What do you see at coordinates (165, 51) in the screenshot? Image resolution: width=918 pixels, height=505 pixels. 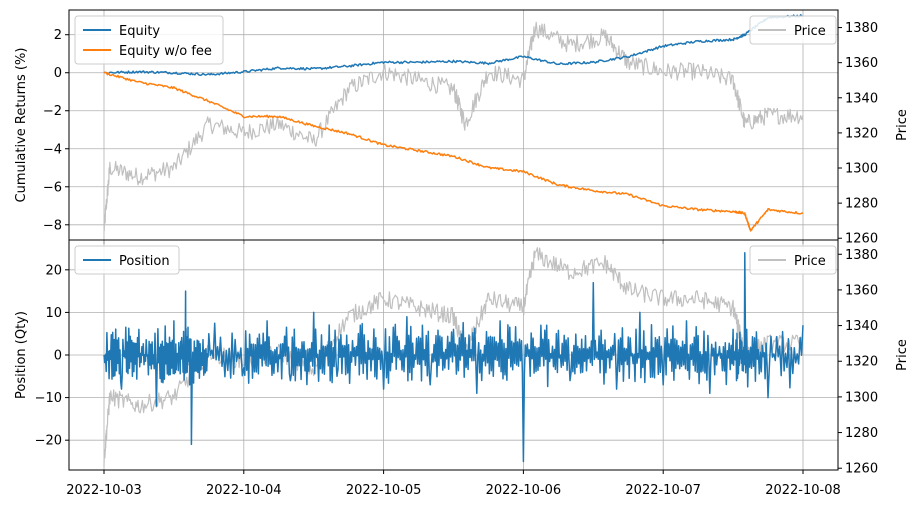 I see `legend-label: Equity w/o fee` at bounding box center [165, 51].